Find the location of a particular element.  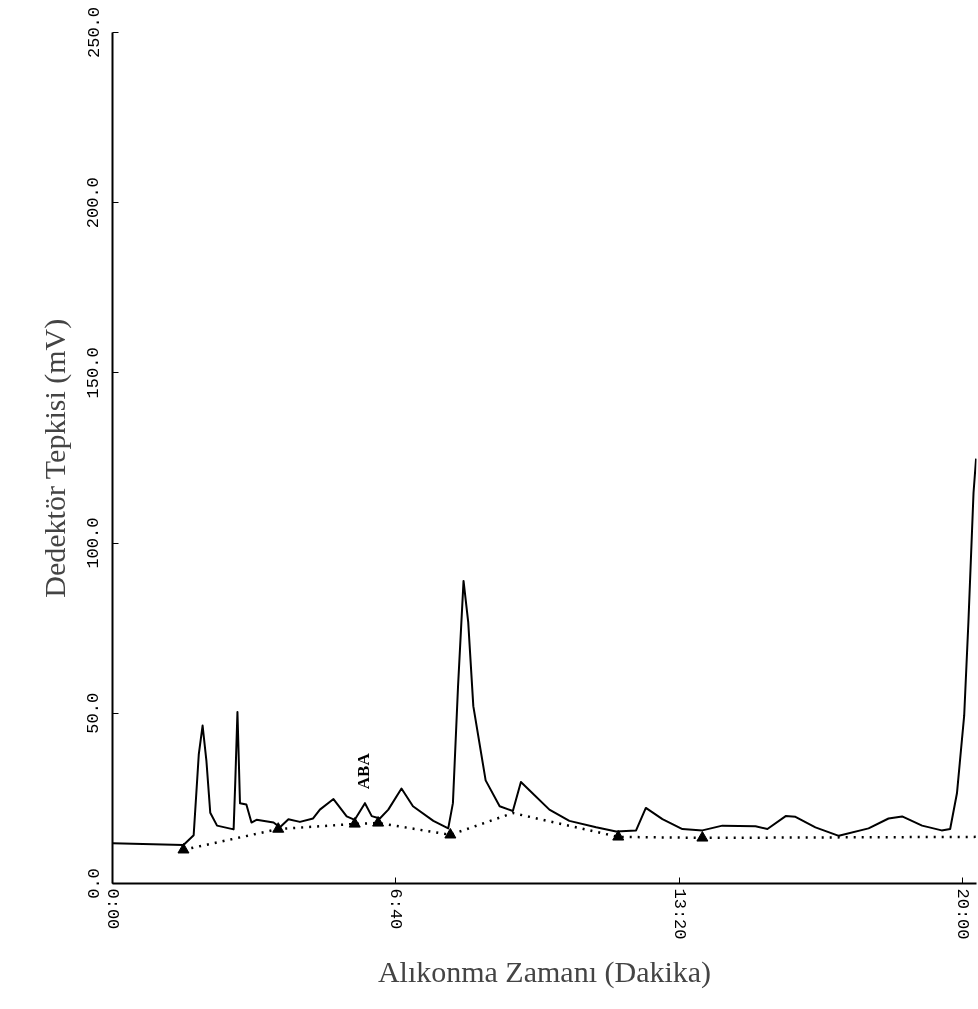

y-tick-label: 50.0 is located at coordinates (94, 713).